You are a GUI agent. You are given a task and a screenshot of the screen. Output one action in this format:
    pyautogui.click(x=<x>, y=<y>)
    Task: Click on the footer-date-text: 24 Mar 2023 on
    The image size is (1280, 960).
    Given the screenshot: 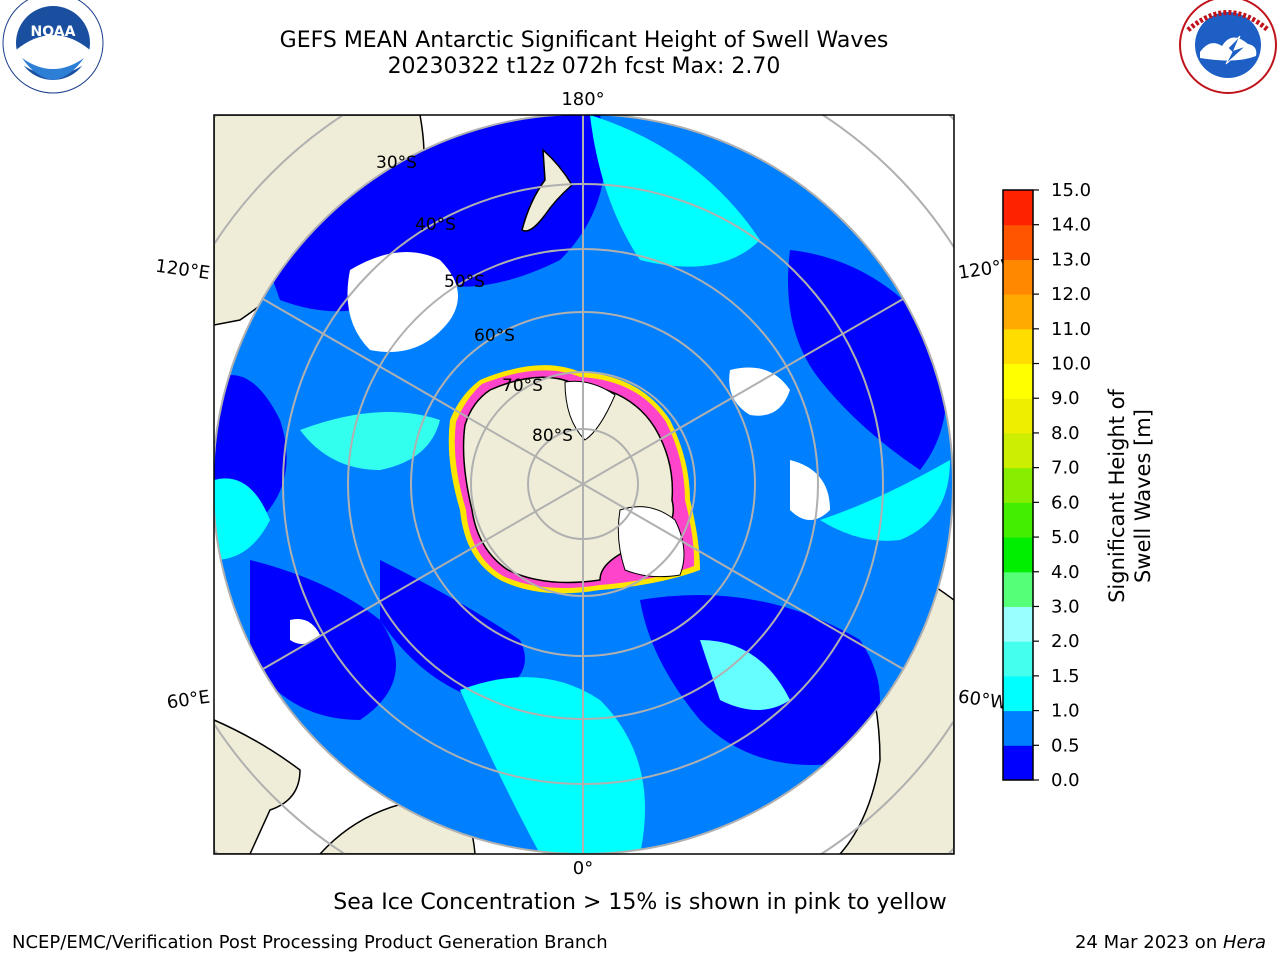 What is the action you would take?
    pyautogui.click(x=1148, y=942)
    